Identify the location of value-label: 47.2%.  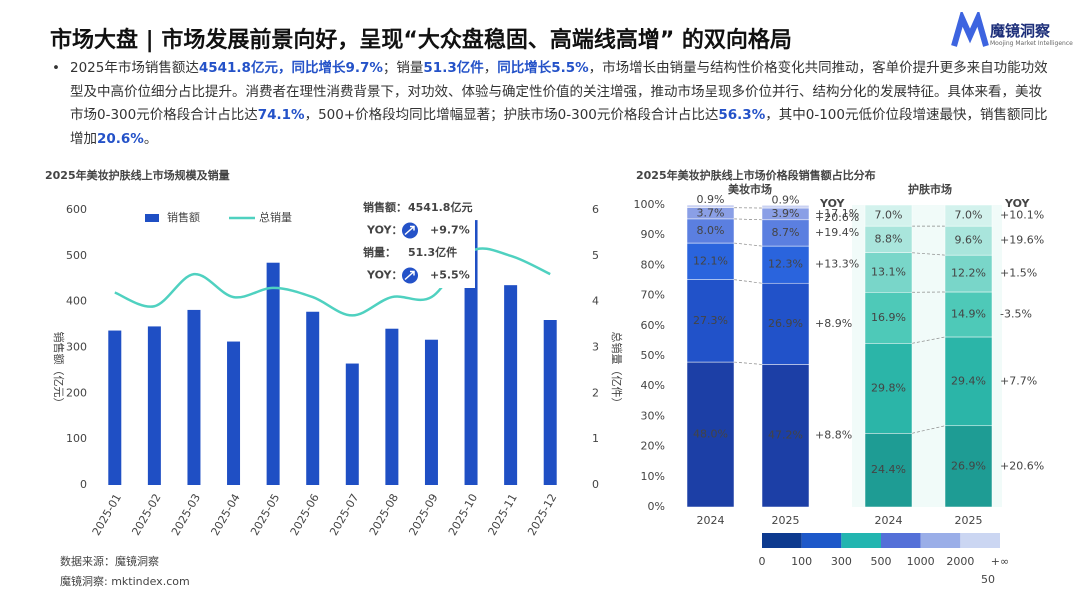
(785, 435).